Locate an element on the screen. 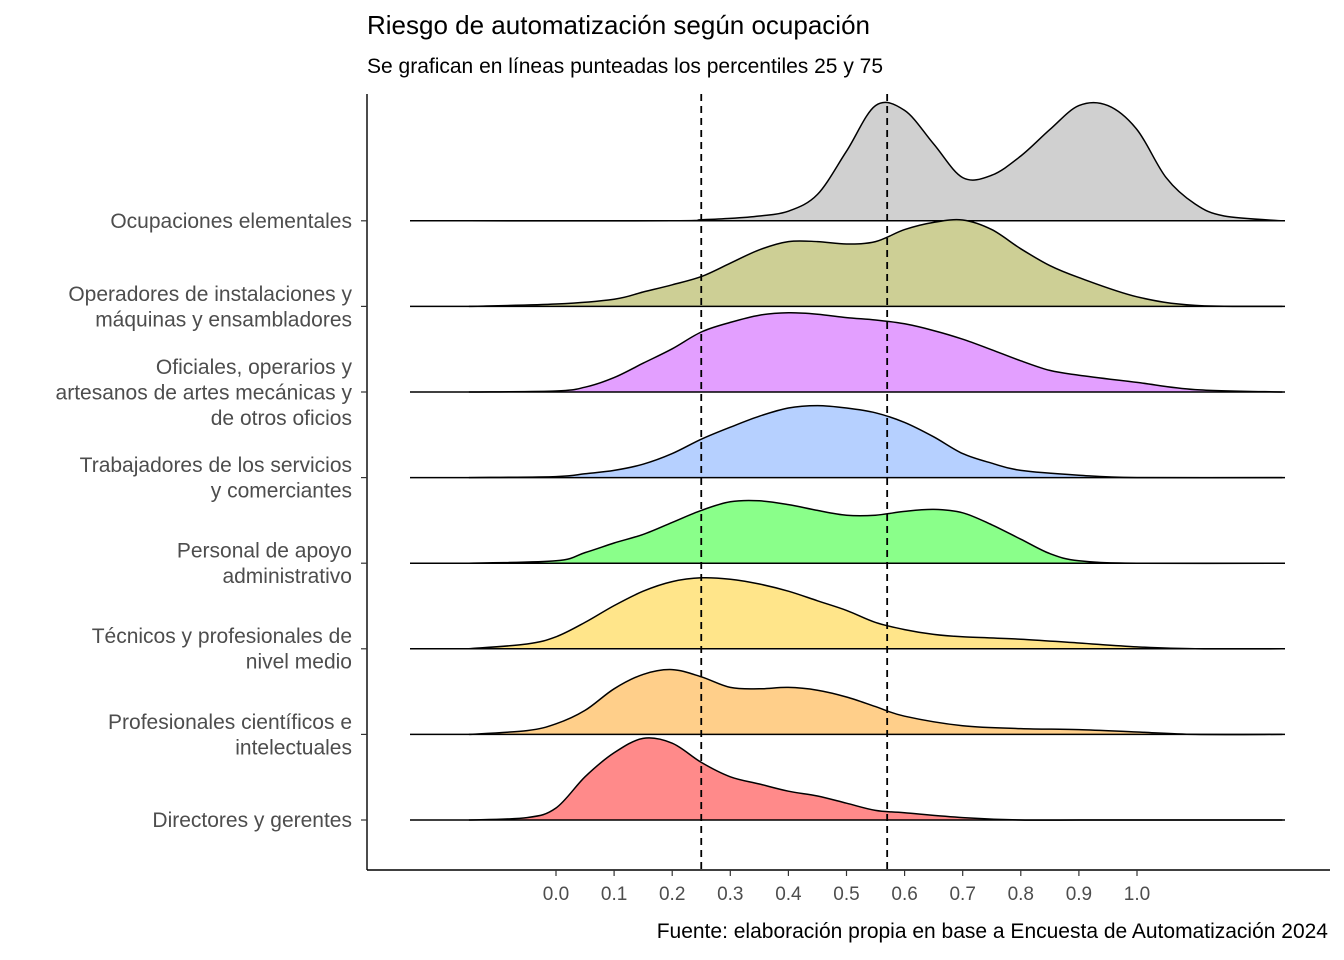 This screenshot has width=1344, height=960. x-tick-label: 1.0 is located at coordinates (1137, 894).